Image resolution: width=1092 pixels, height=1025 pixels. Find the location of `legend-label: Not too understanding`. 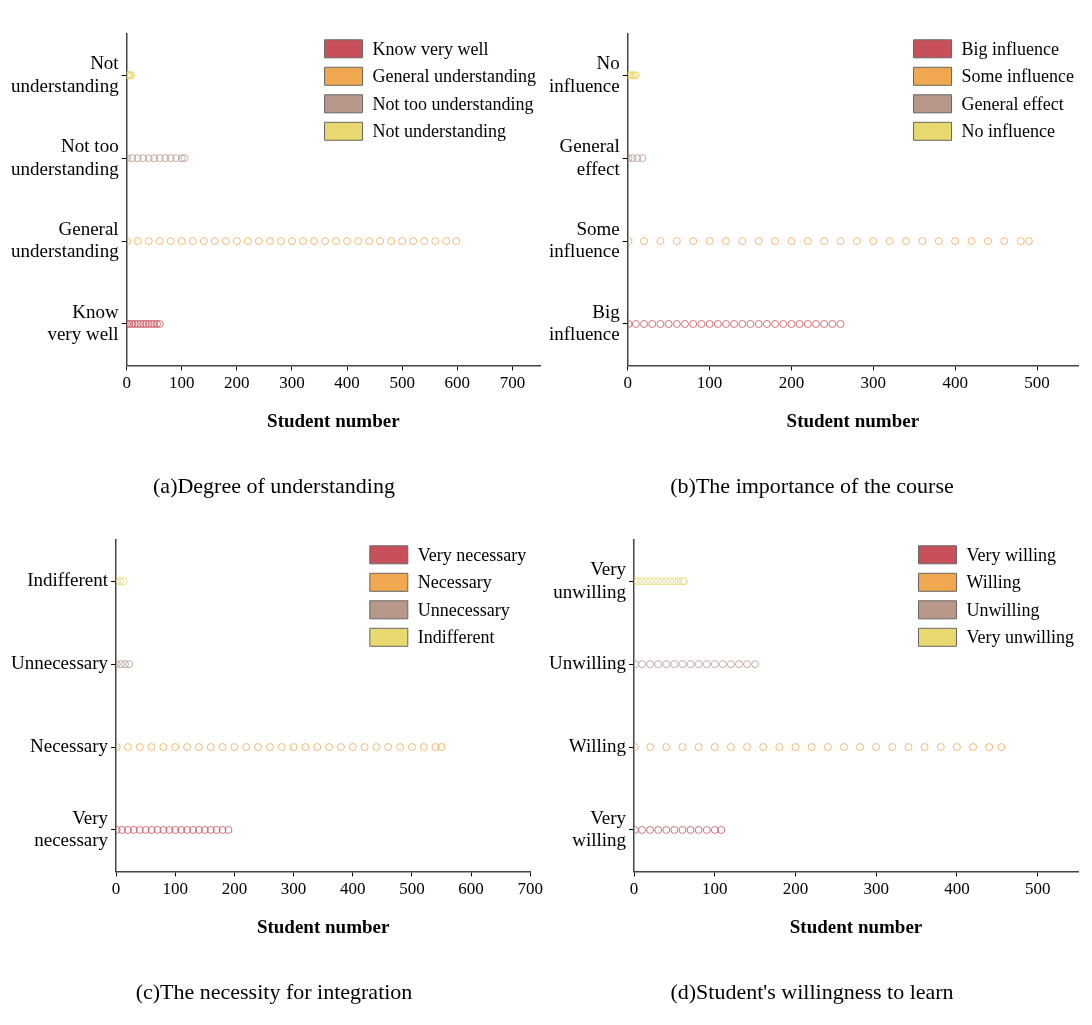

legend-label: Not too understanding is located at coordinates (453, 103).